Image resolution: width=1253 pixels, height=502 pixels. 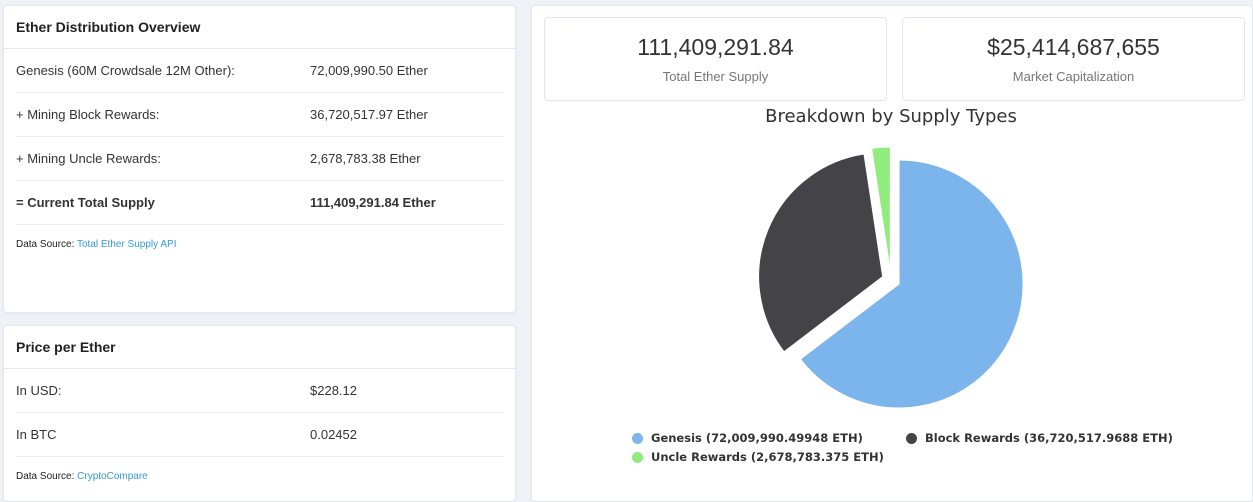 I want to click on legend-dot-uncle-rewards, so click(x=637, y=457).